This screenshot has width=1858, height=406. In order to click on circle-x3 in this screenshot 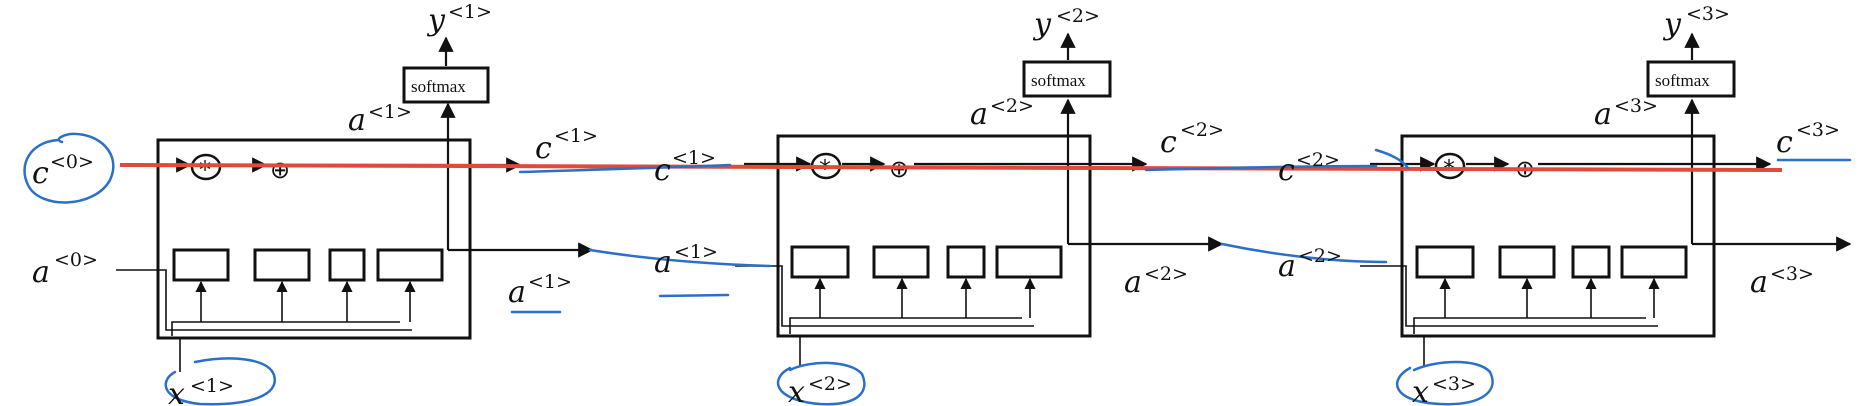, I will do `click(1444, 383)`.